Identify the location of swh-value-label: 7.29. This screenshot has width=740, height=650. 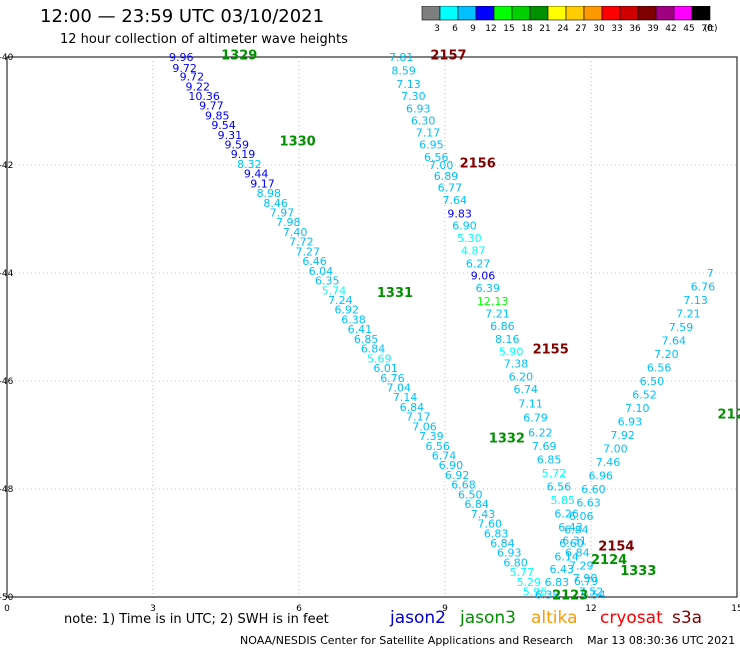
(581, 566).